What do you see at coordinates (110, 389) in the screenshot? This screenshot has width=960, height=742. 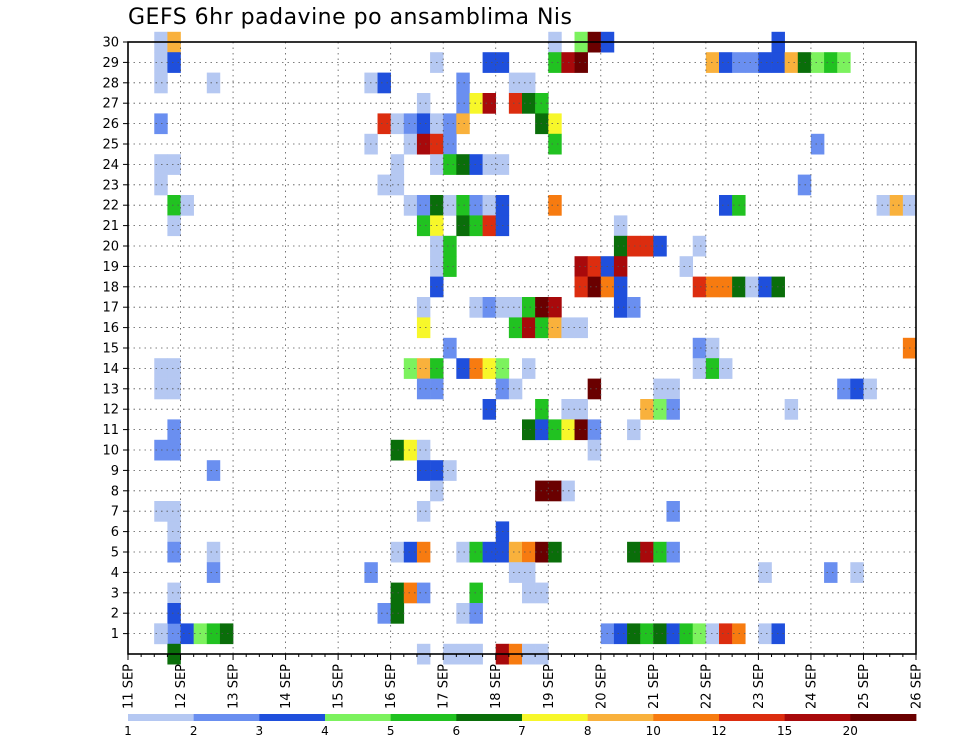 I see `y-tick-label: 13` at bounding box center [110, 389].